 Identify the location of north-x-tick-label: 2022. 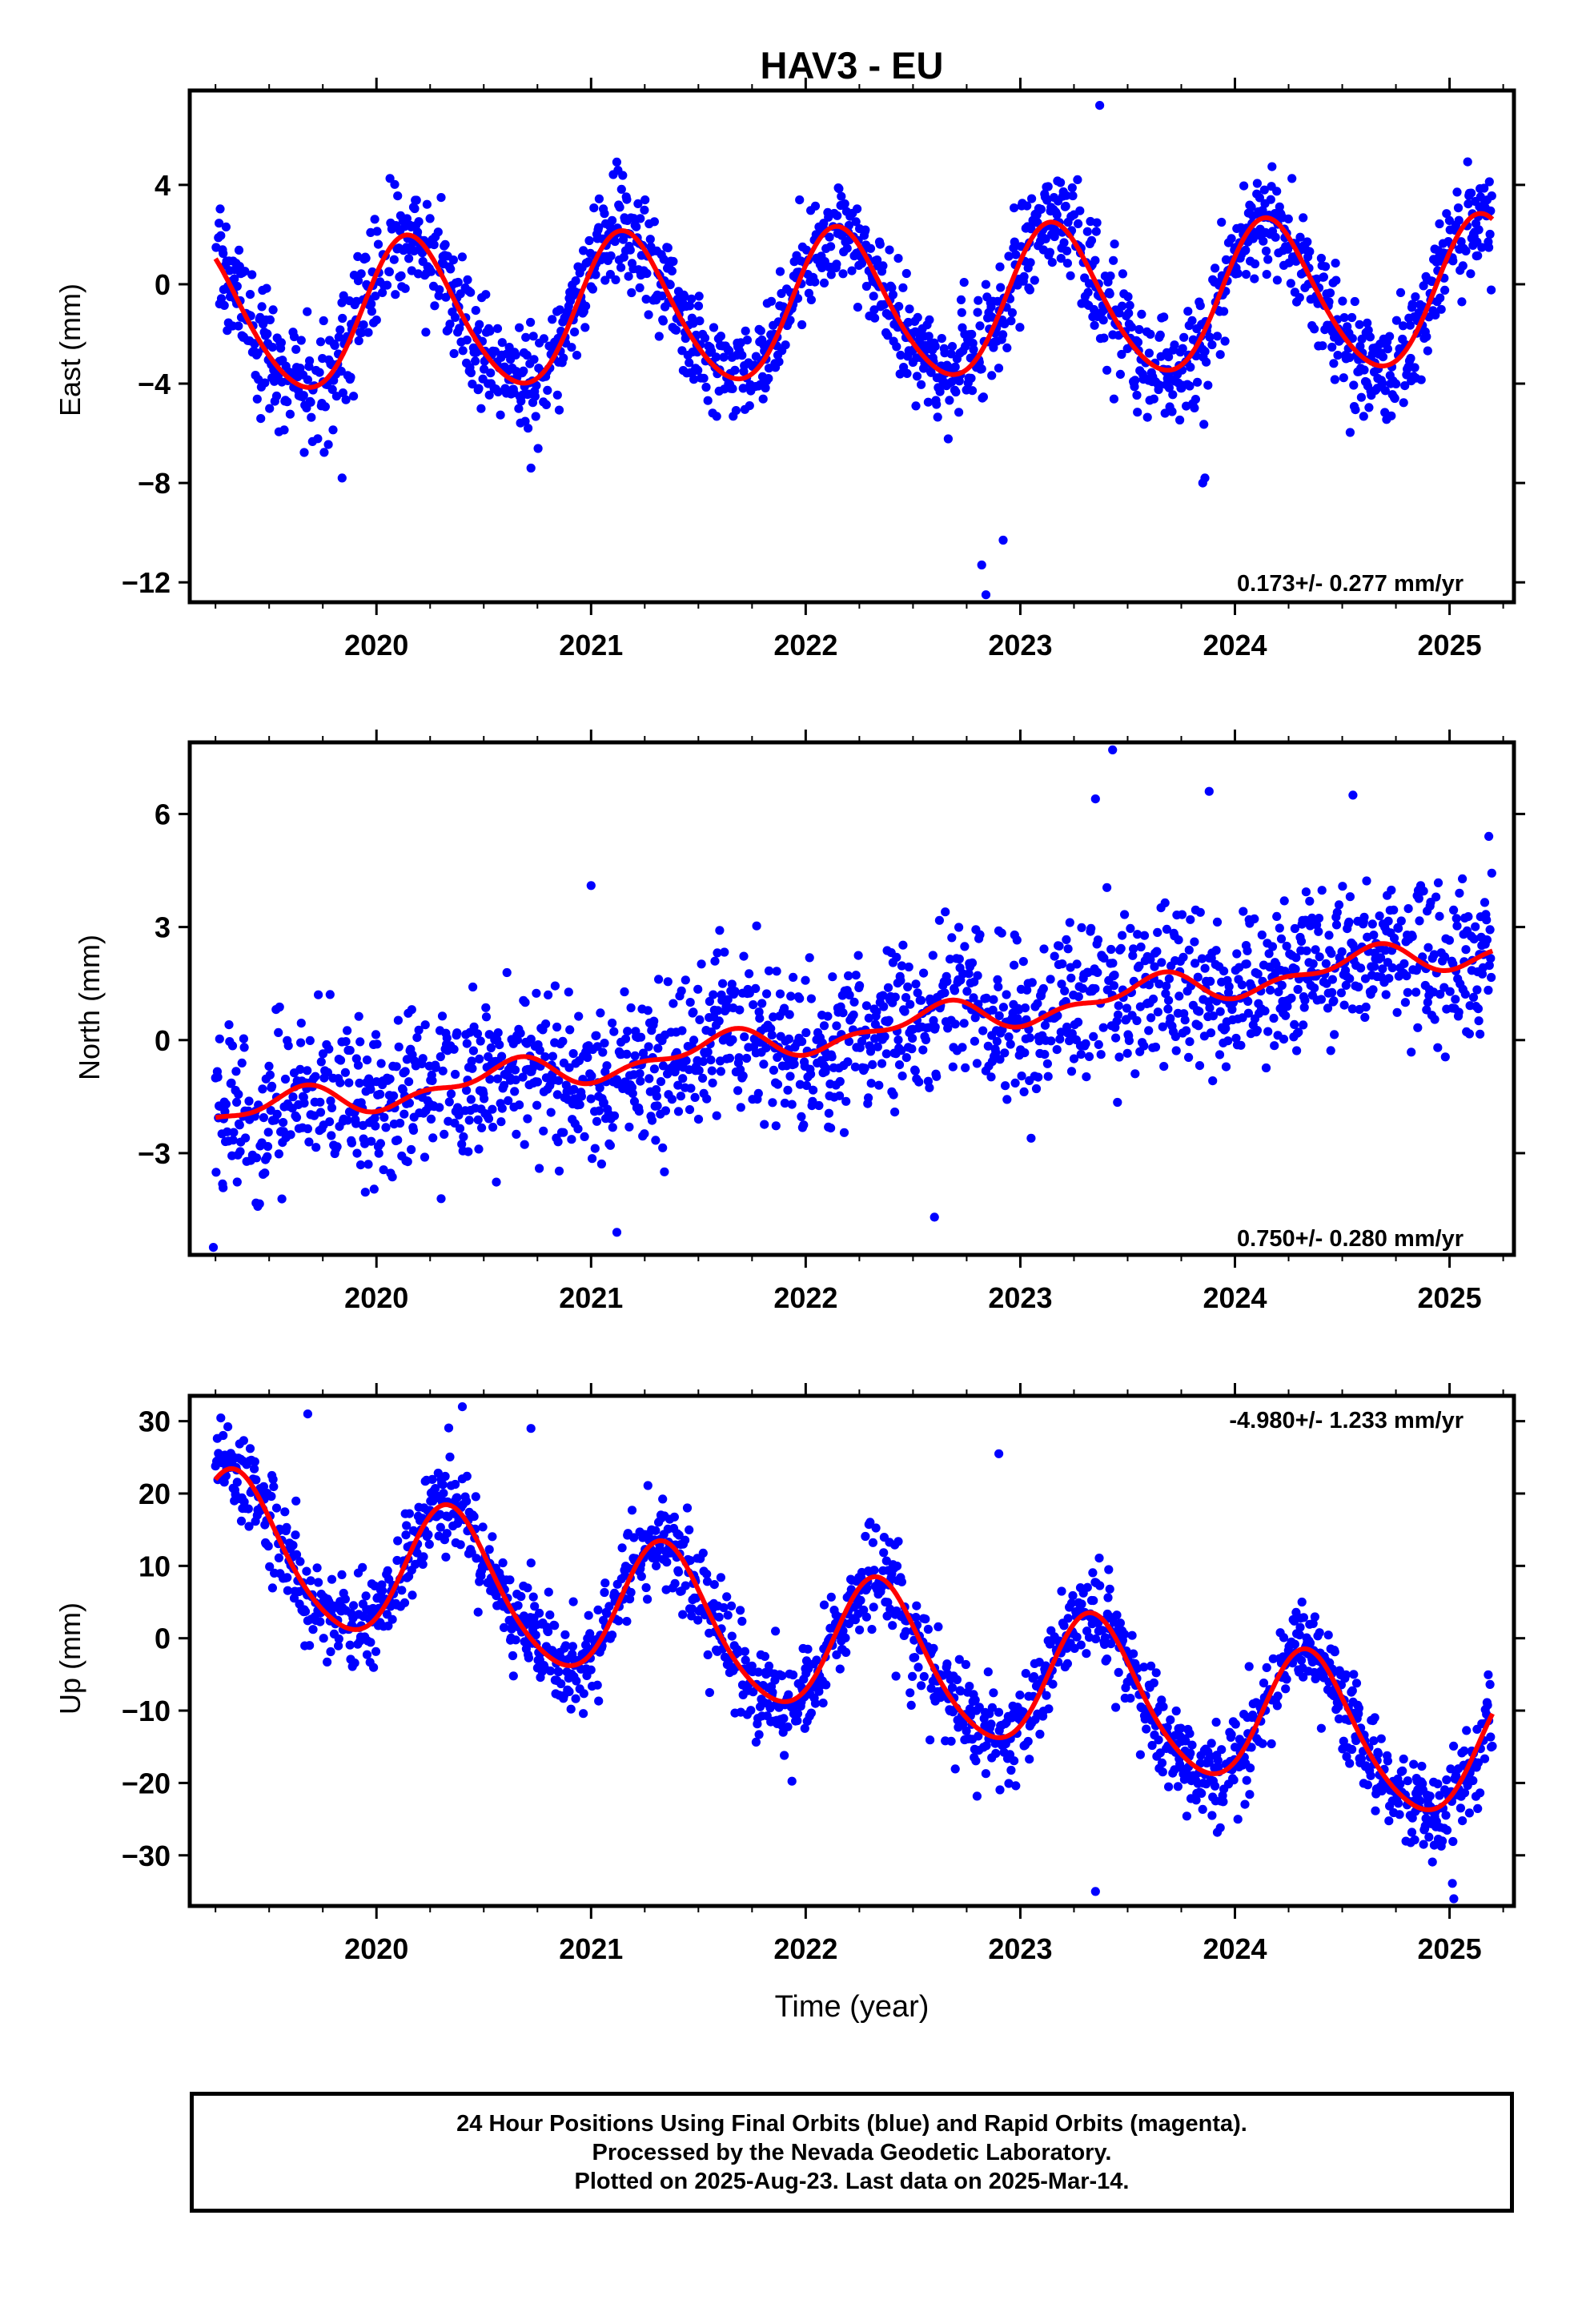
(805, 1297).